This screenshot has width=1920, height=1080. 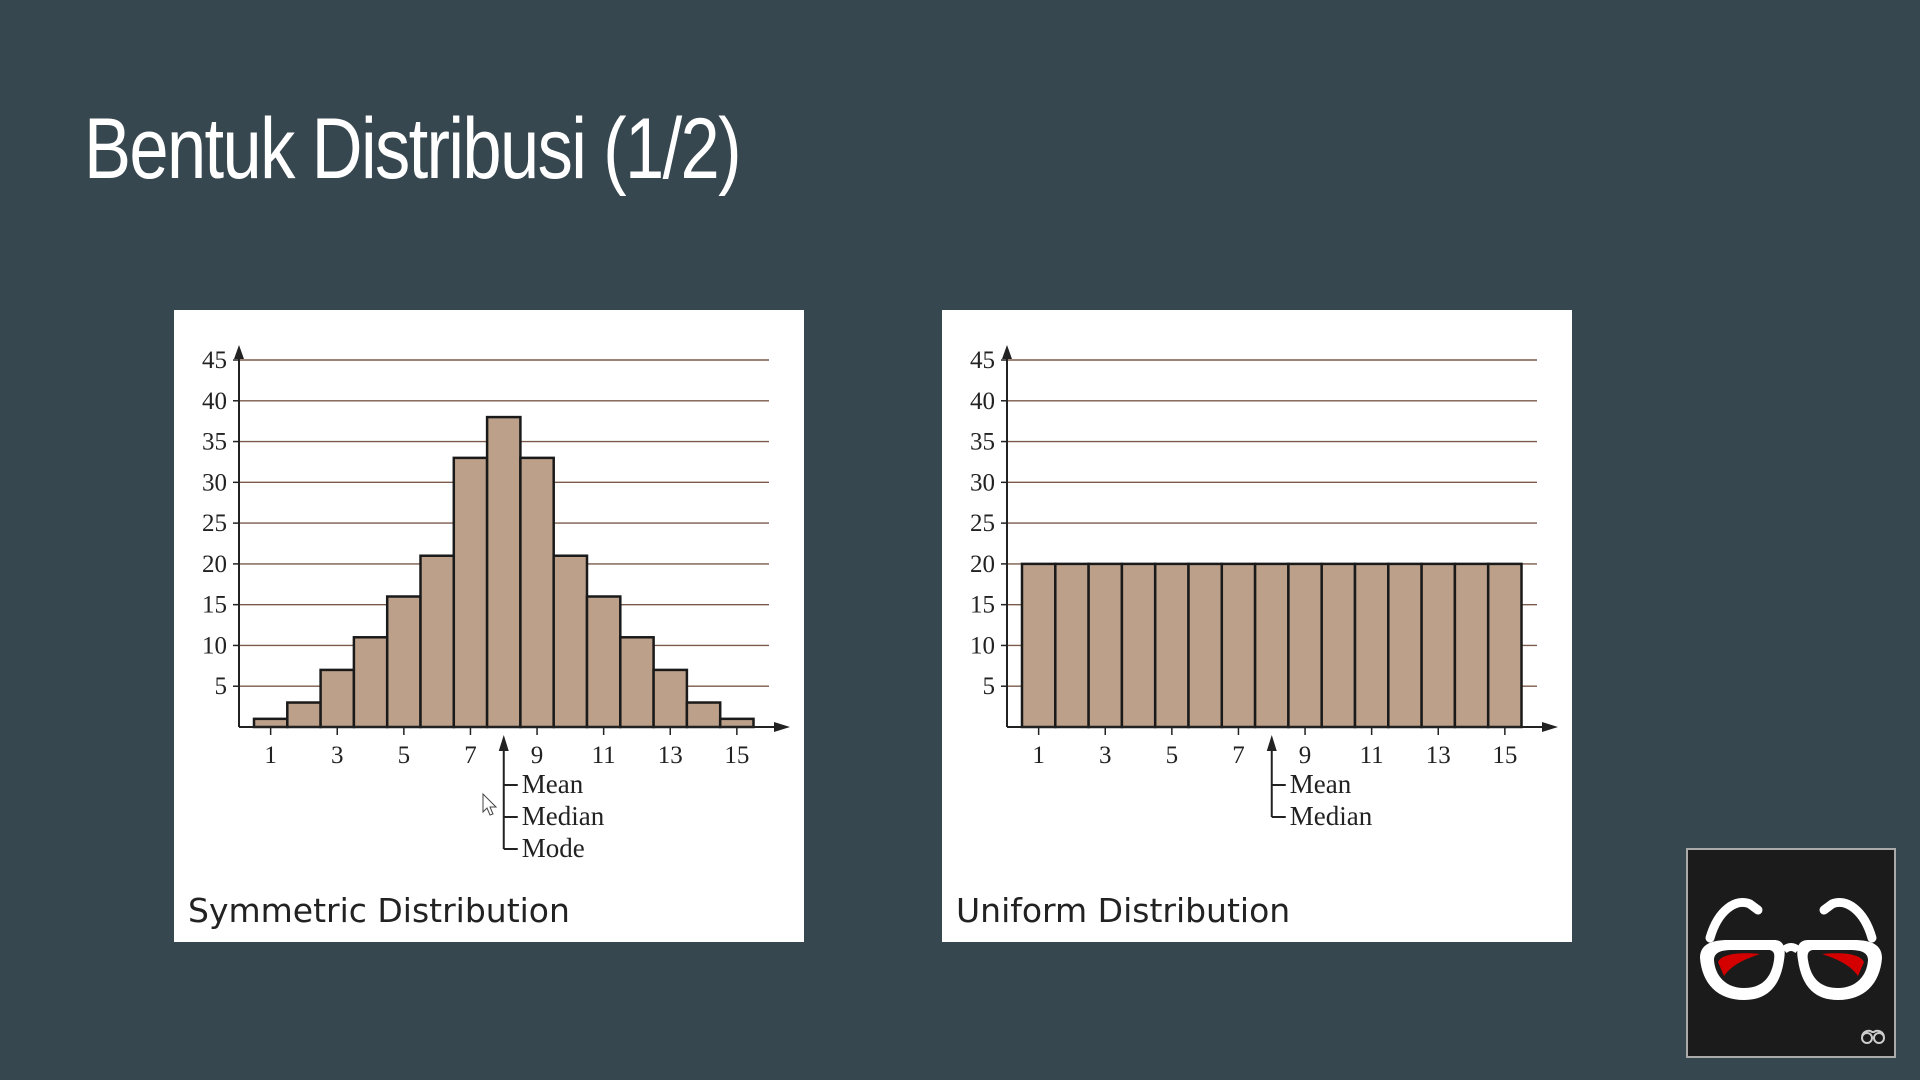 What do you see at coordinates (490, 807) in the screenshot?
I see `mouse-pointer-icon` at bounding box center [490, 807].